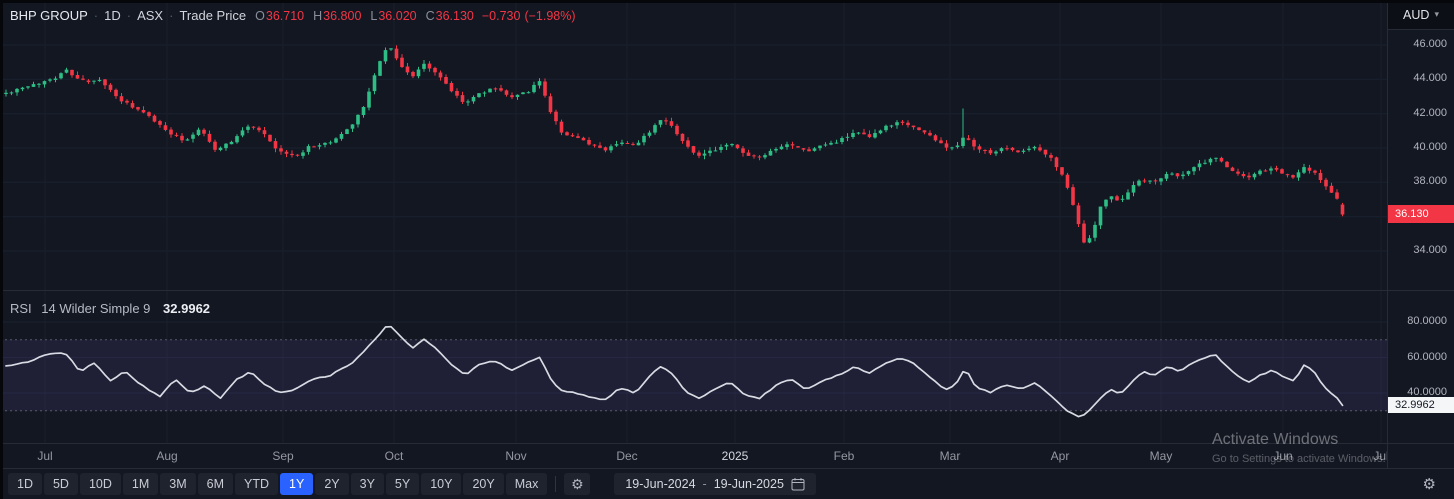  What do you see at coordinates (1430, 181) in the screenshot?
I see `price-tick-label: 38.000` at bounding box center [1430, 181].